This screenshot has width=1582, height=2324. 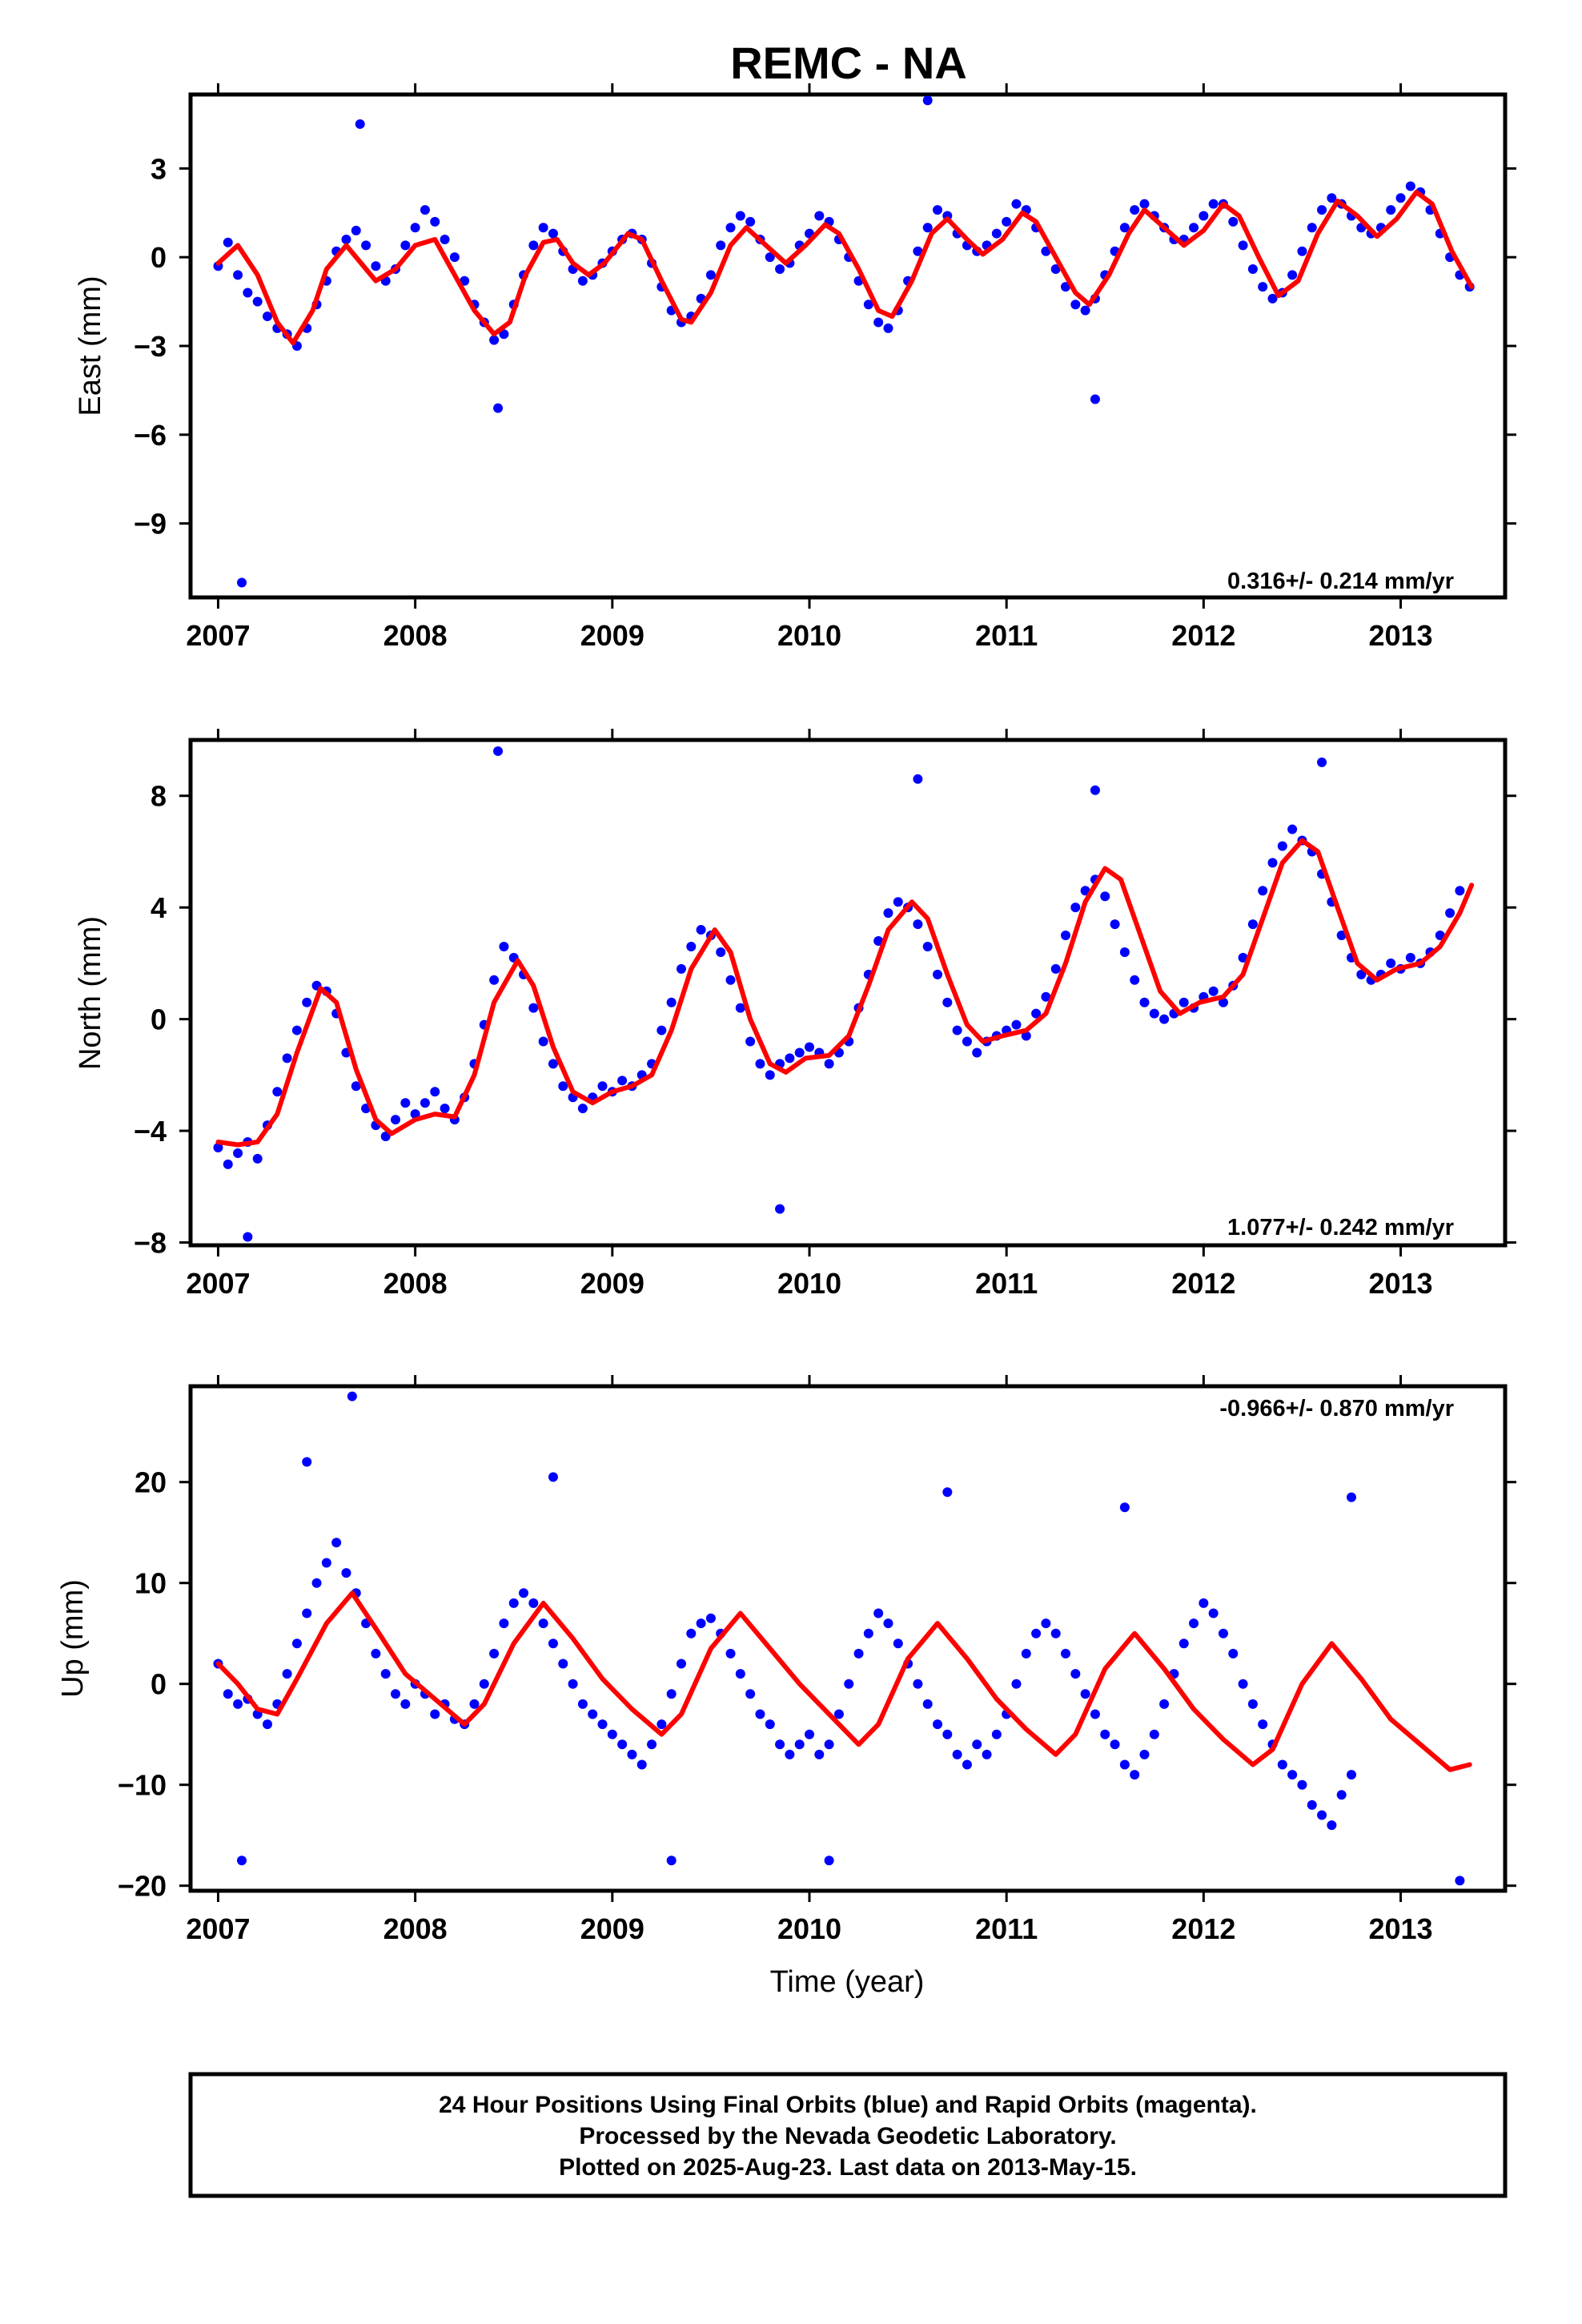 I want to click on east-fit-line, so click(x=845, y=267).